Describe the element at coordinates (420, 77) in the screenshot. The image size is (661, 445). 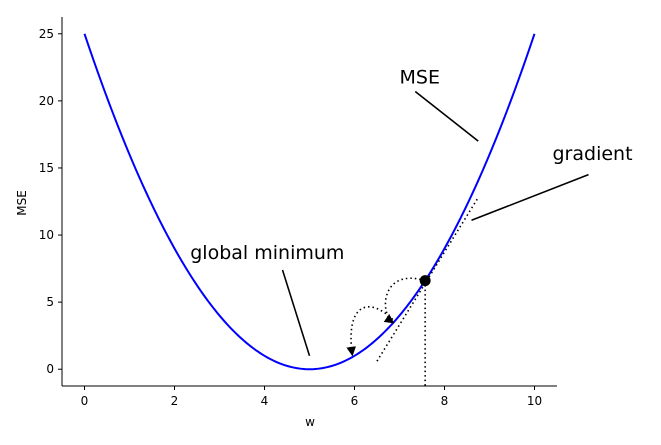
I see `annotation-label: MSE` at that location.